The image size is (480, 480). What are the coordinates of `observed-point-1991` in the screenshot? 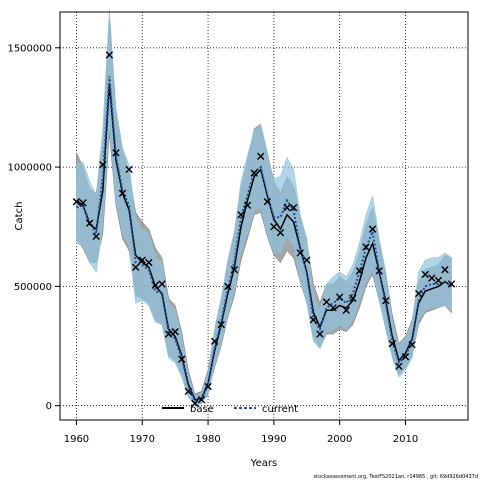 It's located at (280, 233).